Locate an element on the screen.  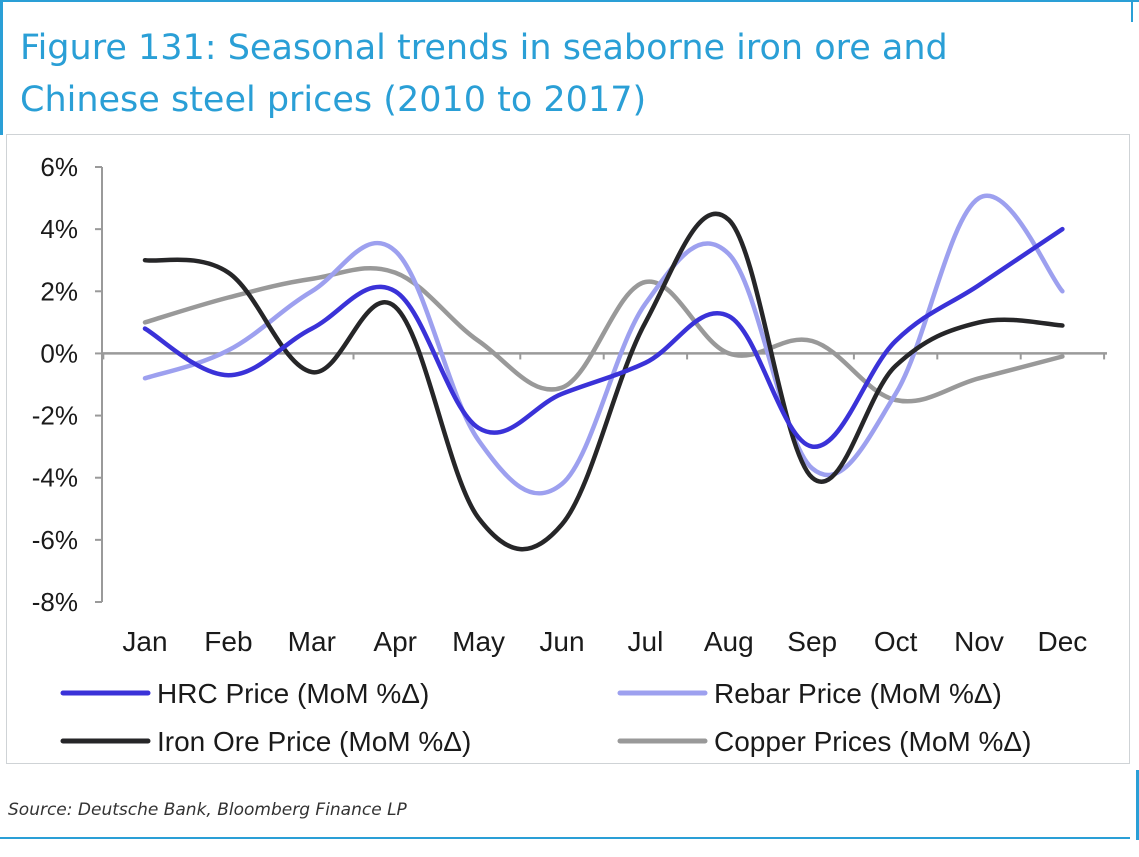
legend-iron-ore-price: Iron Ore Price (MoM %Δ) is located at coordinates (265, 741).